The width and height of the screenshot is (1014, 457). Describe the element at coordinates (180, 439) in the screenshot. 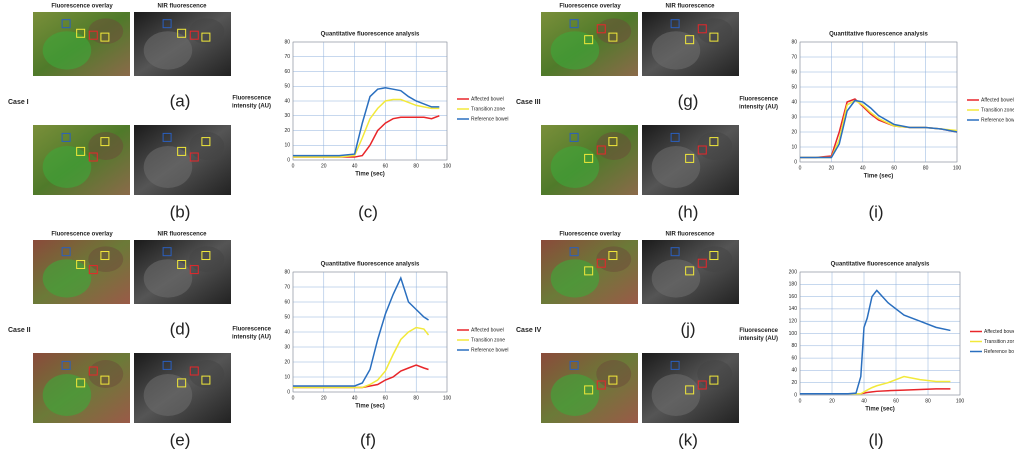

I see `panel-label: (e)` at that location.